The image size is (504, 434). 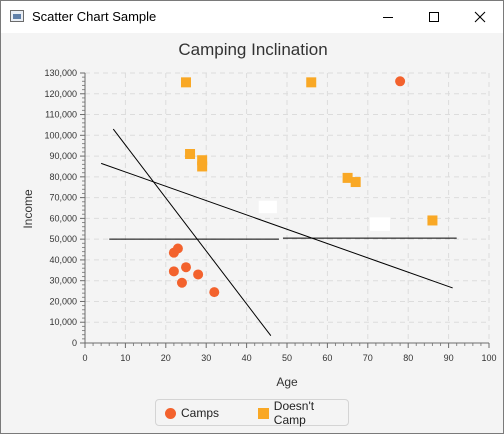 I want to click on x-tick-label: 20, so click(x=166, y=358).